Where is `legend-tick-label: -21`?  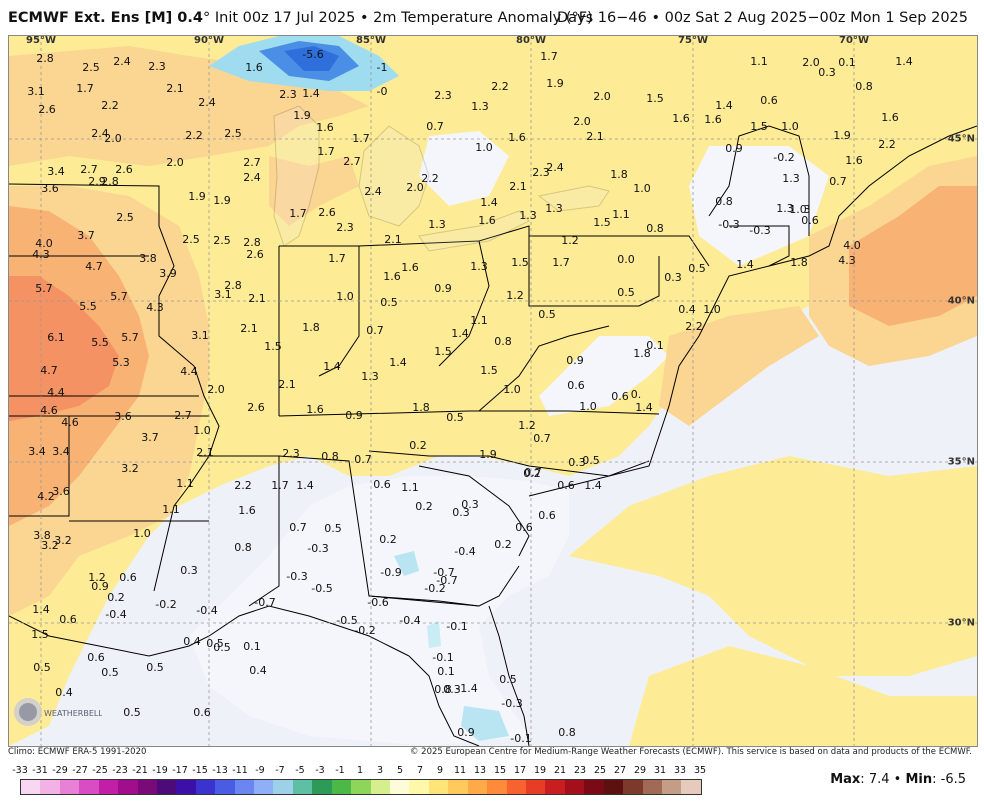
legend-tick-label: -21 is located at coordinates (140, 770).